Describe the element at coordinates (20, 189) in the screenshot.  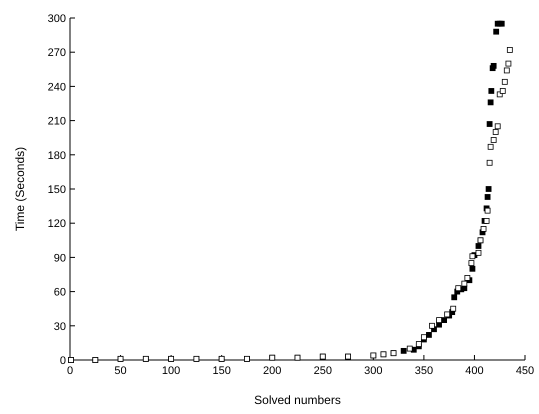
I see `y-axis-title: Time (Seconds)` at that location.